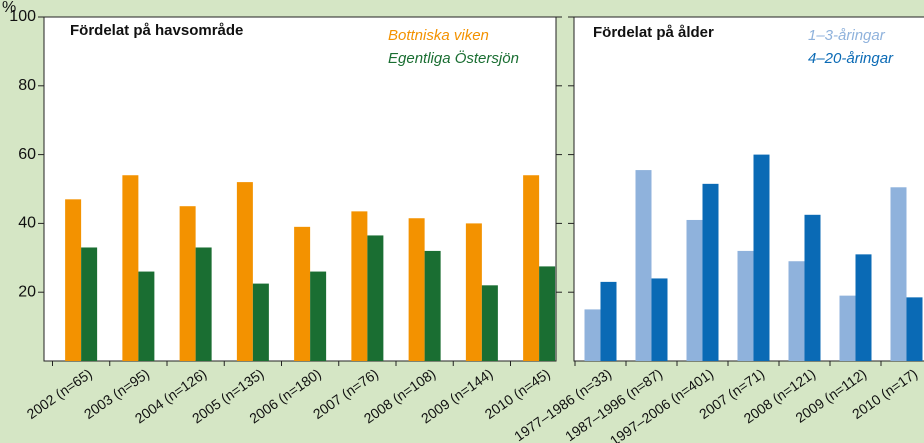  I want to click on legend-entry: 1–3-åringar, so click(847, 35).